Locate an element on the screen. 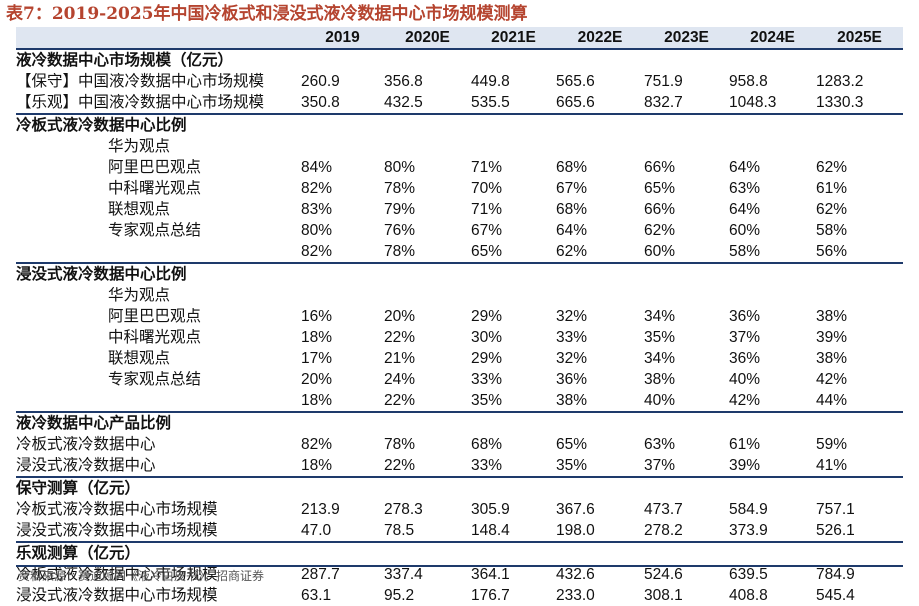 The image size is (919, 606). table-row: 专家观点总结 80% 76% 67% 64% 62% 60% 58% is located at coordinates (459, 230).